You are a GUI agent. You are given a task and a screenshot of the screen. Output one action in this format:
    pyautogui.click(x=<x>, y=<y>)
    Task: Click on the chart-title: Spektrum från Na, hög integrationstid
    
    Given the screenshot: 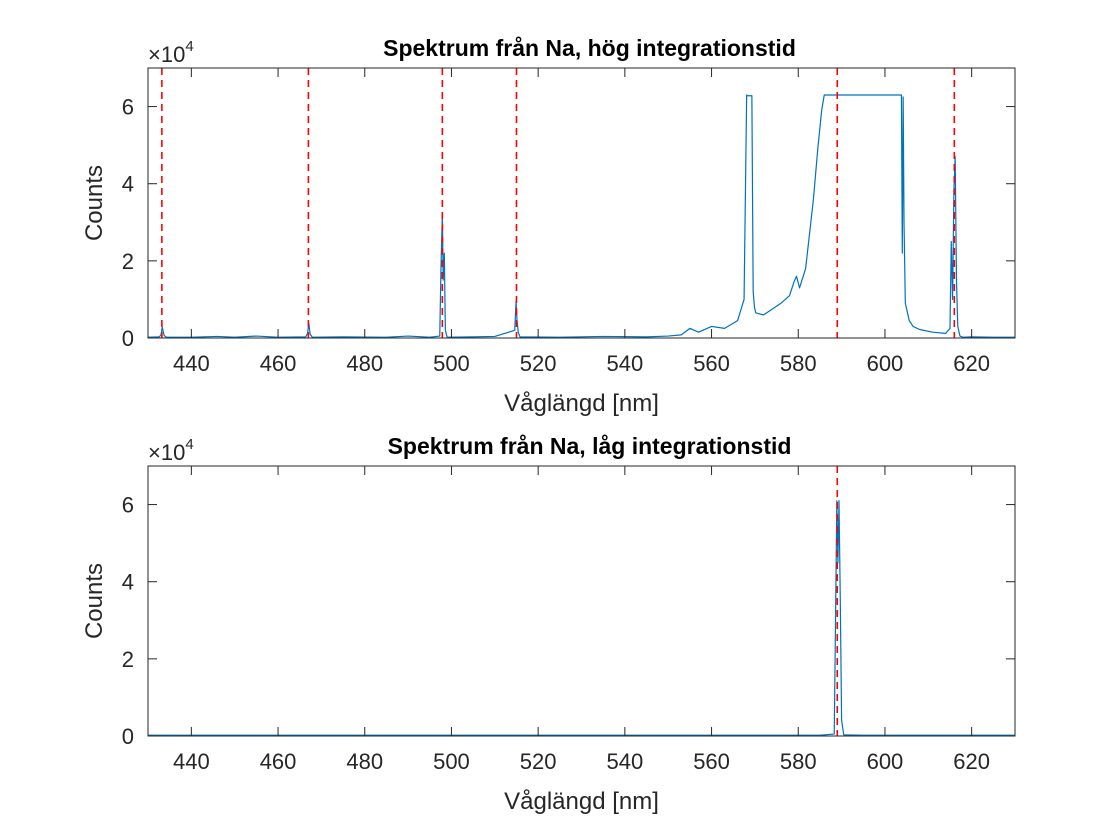 What is the action you would take?
    pyautogui.click(x=589, y=48)
    